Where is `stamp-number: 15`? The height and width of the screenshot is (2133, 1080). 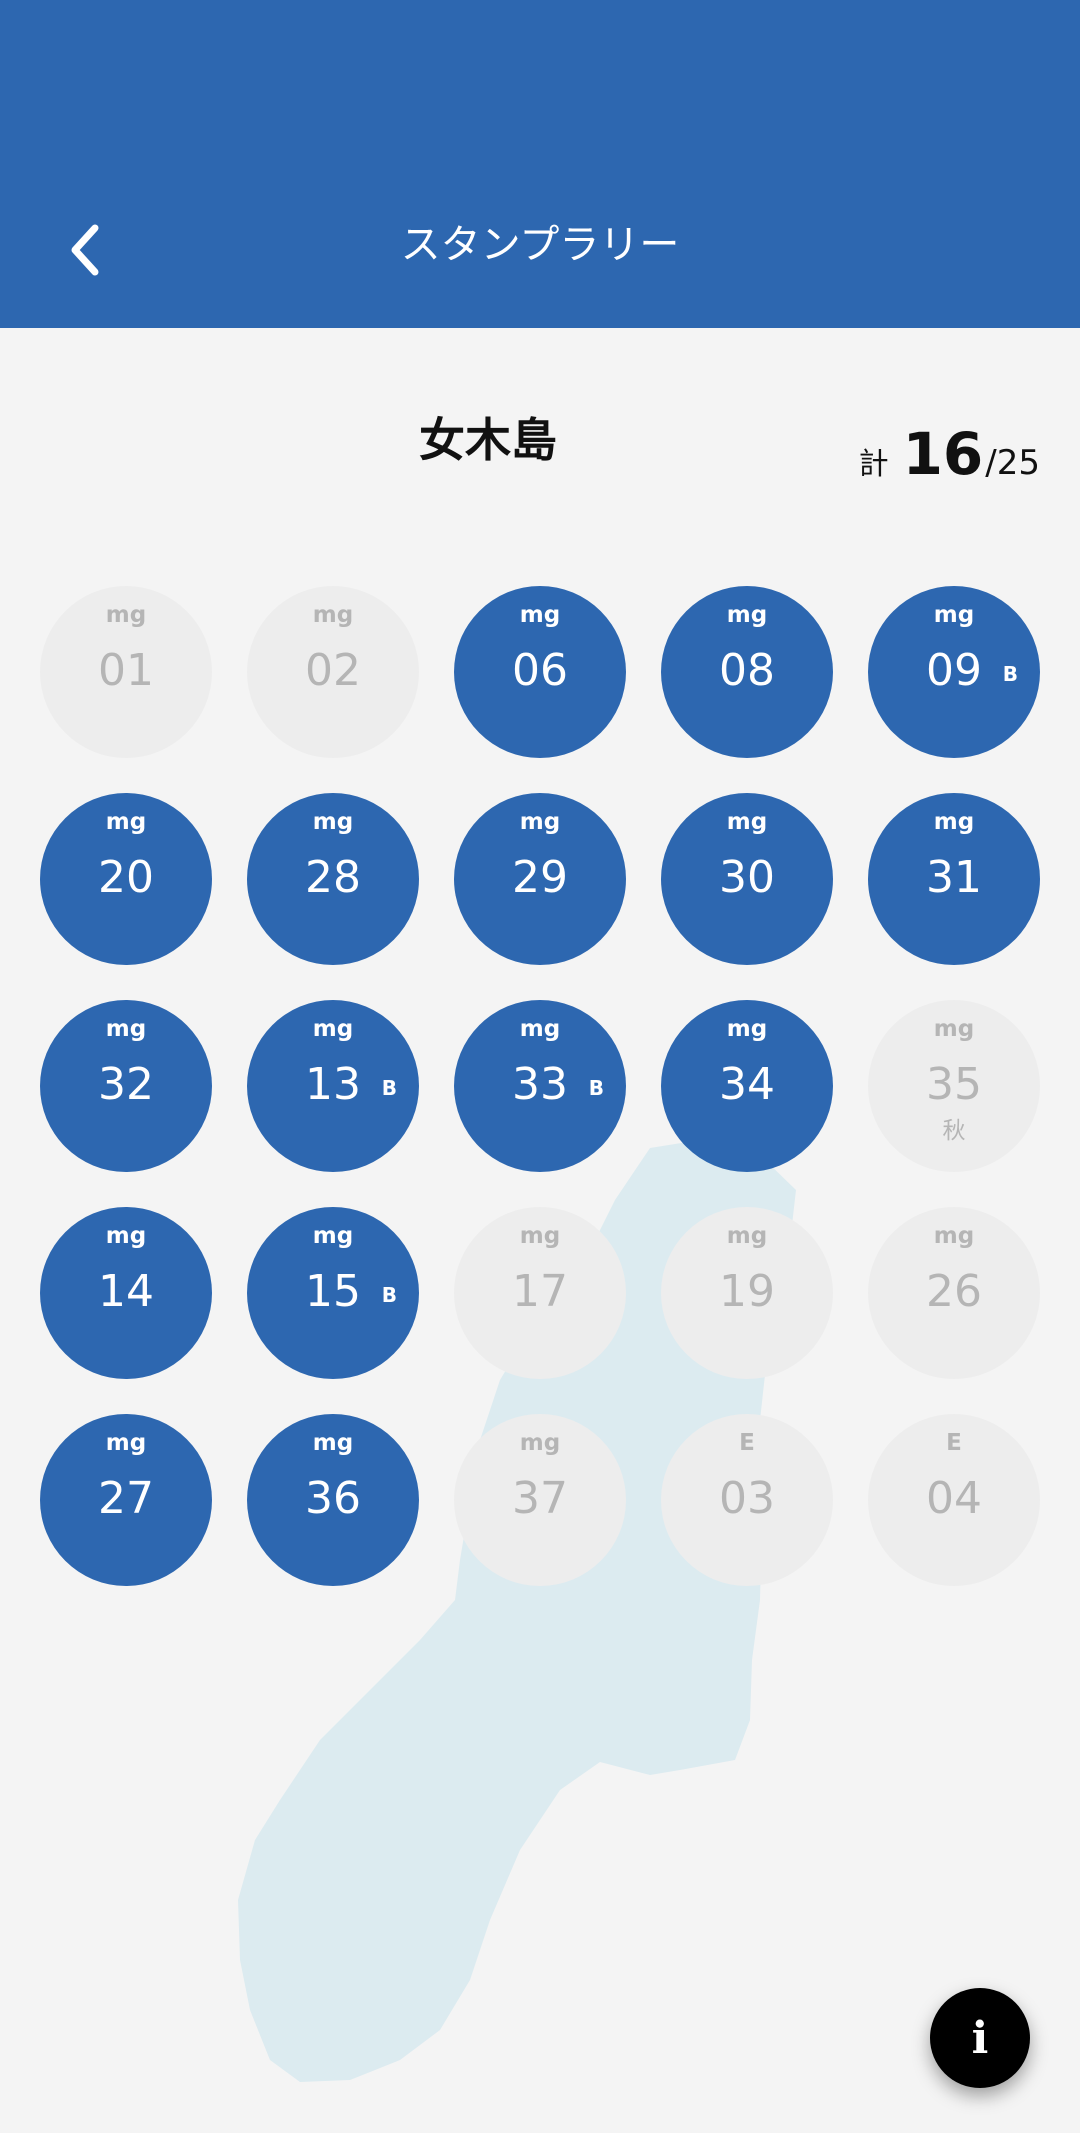
stamp-number: 15 is located at coordinates (333, 1291).